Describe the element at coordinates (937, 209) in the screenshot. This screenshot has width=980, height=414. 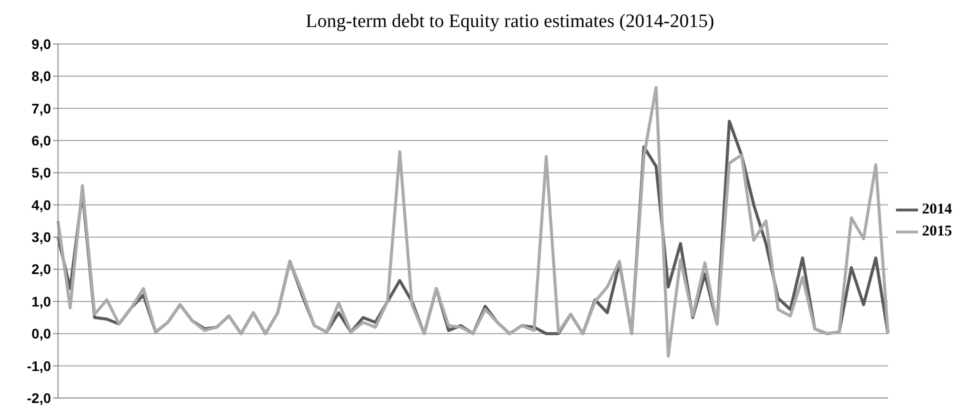
I see `legend-label: 2014` at that location.